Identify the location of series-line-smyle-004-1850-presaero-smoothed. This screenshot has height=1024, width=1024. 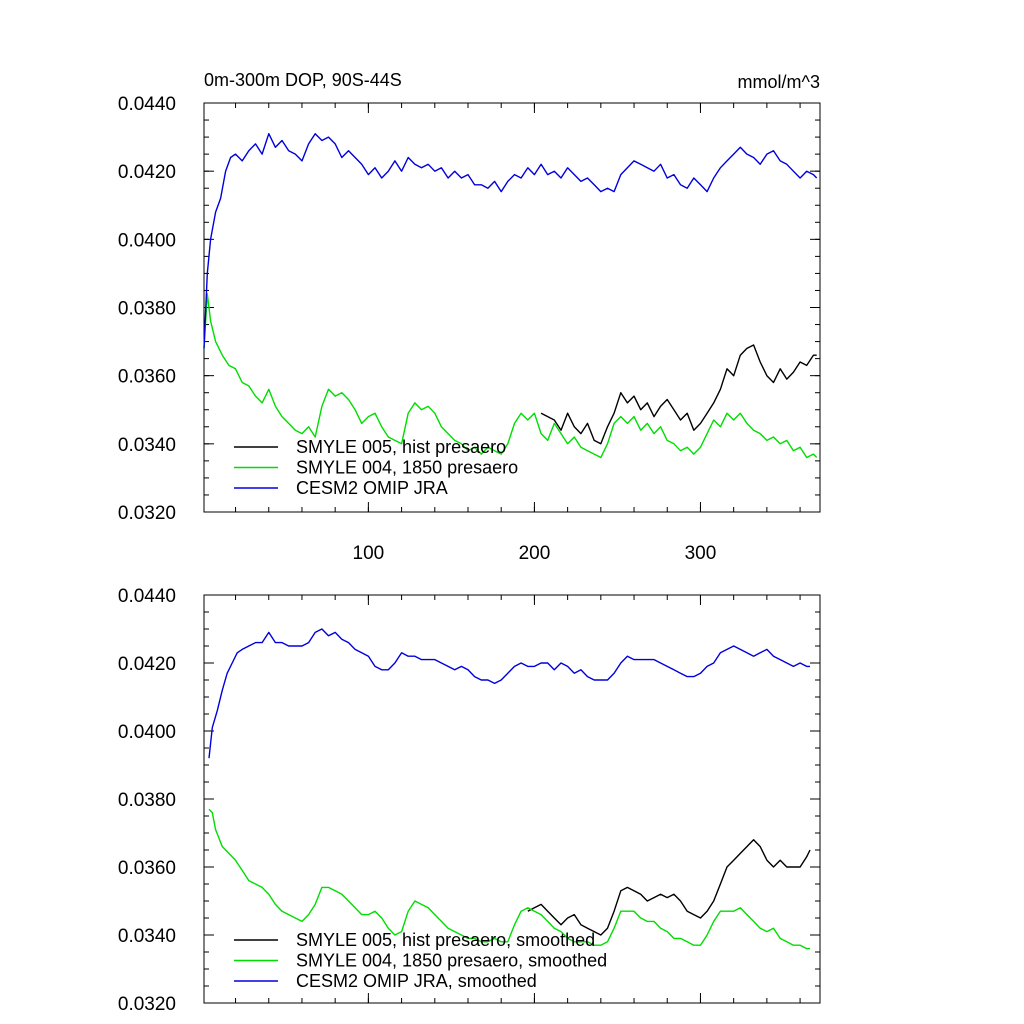
(509, 879).